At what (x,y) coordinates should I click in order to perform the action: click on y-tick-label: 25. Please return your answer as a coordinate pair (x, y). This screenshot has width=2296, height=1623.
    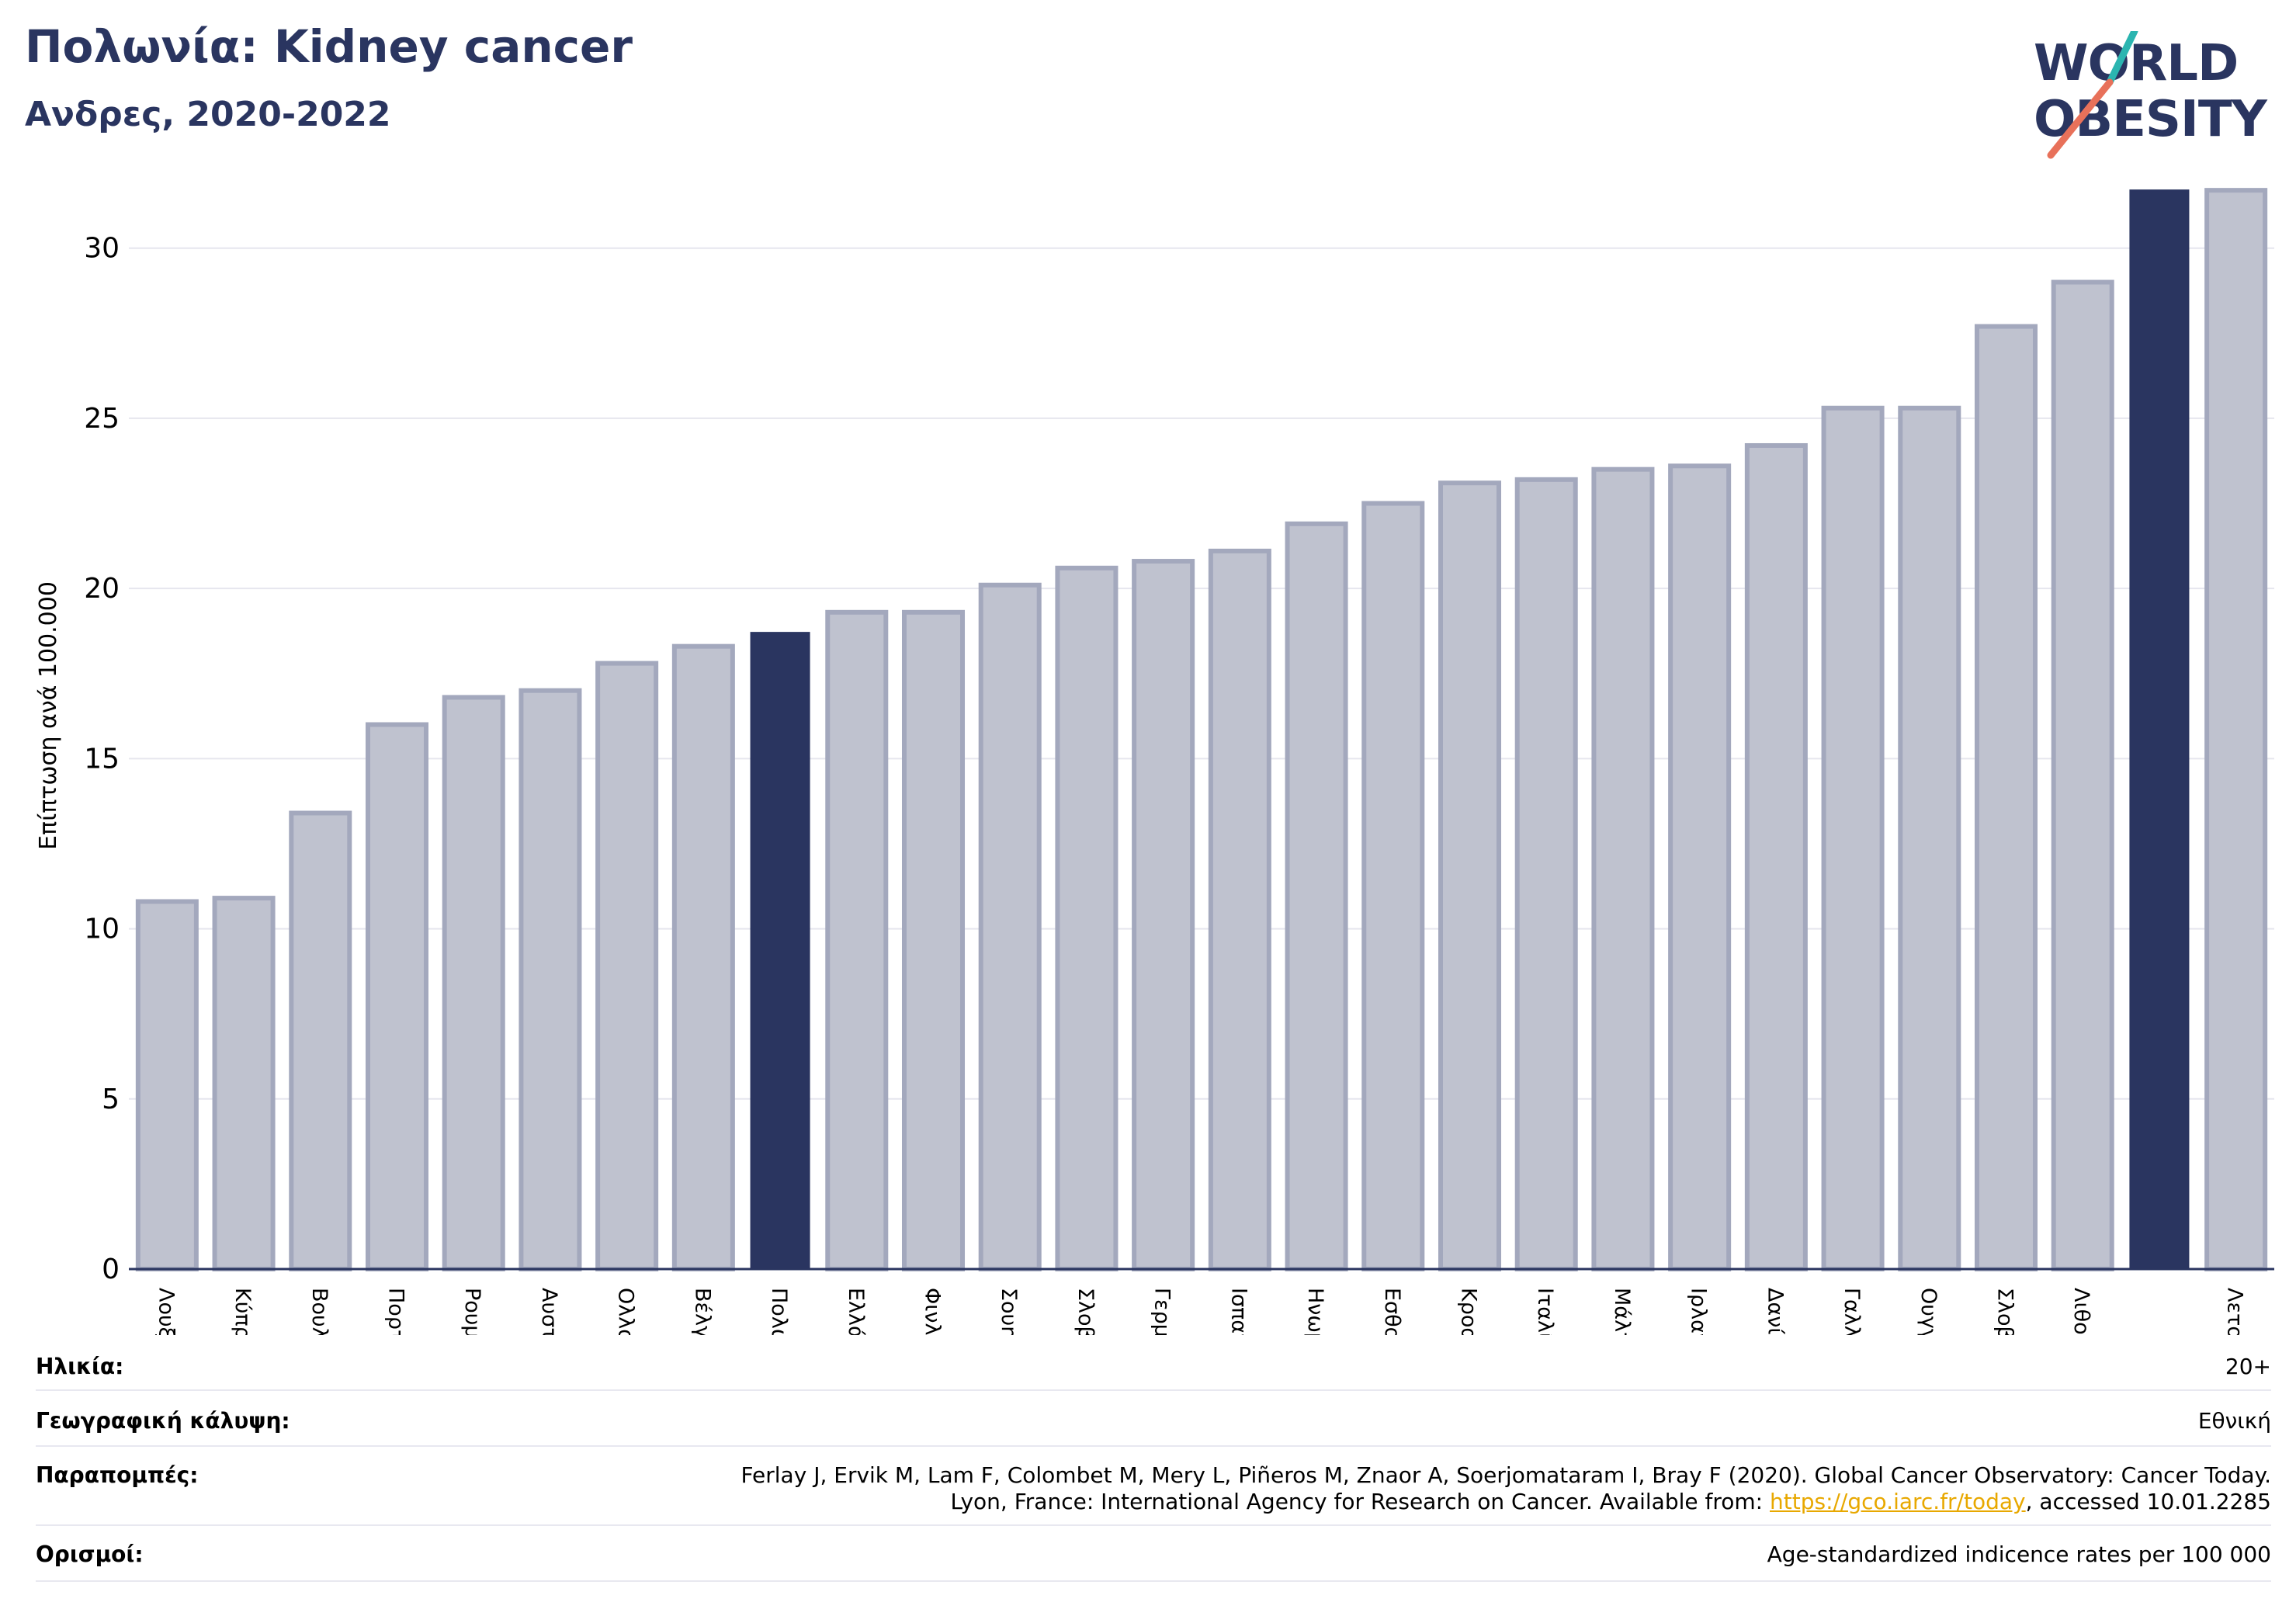
    Looking at the image, I should click on (102, 419).